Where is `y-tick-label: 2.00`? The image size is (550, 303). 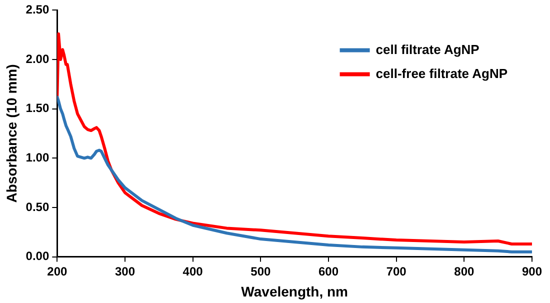 y-tick-label: 2.00 is located at coordinates (38, 59).